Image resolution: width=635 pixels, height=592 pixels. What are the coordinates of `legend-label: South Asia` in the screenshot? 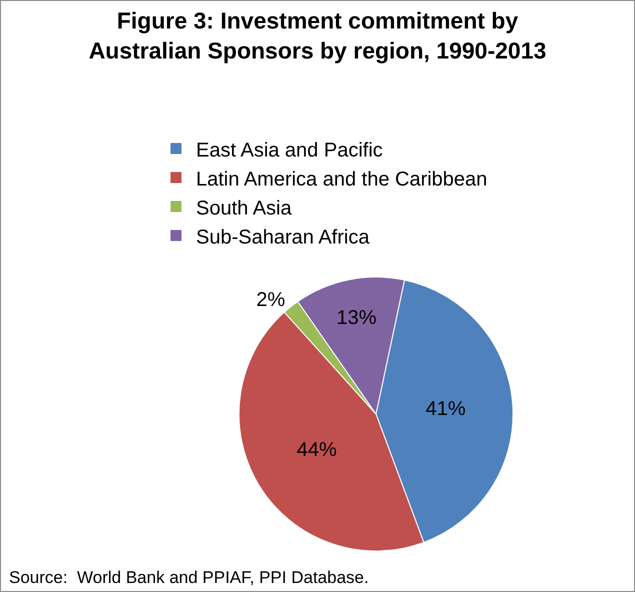 It's located at (244, 208).